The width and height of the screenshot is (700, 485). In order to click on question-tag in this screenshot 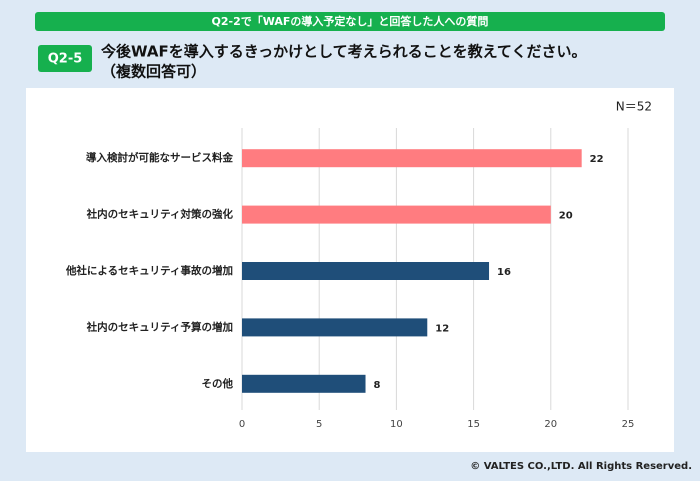, I will do `click(65, 58)`.